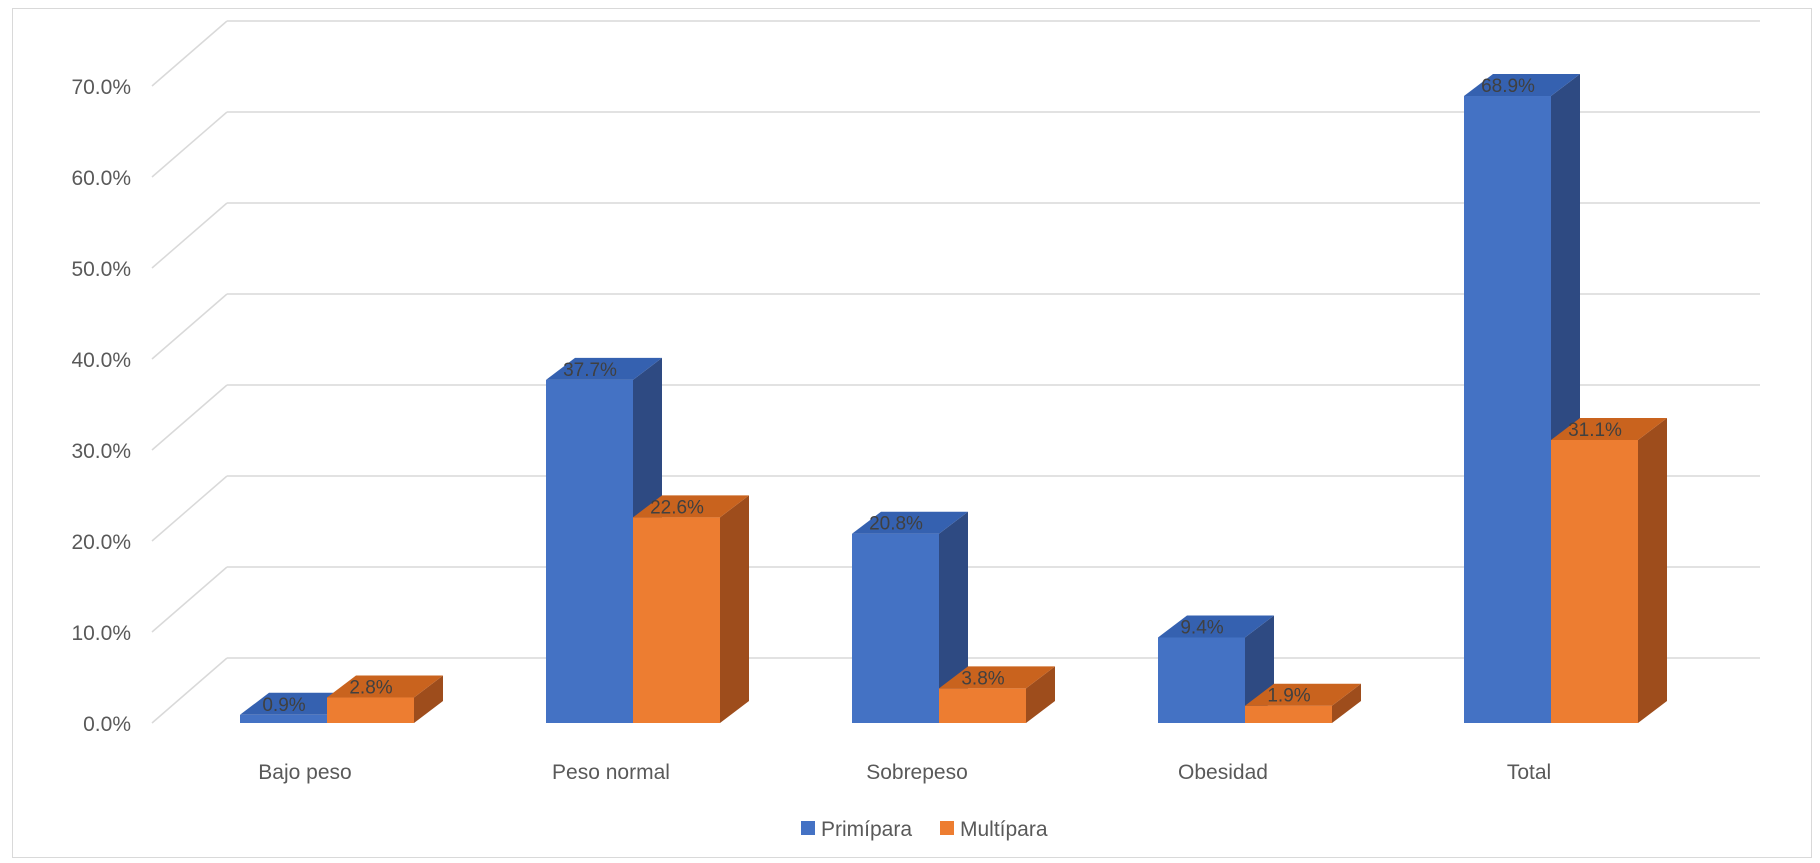 The width and height of the screenshot is (1820, 863). I want to click on x-tick-label: Bajo peso, so click(304, 772).